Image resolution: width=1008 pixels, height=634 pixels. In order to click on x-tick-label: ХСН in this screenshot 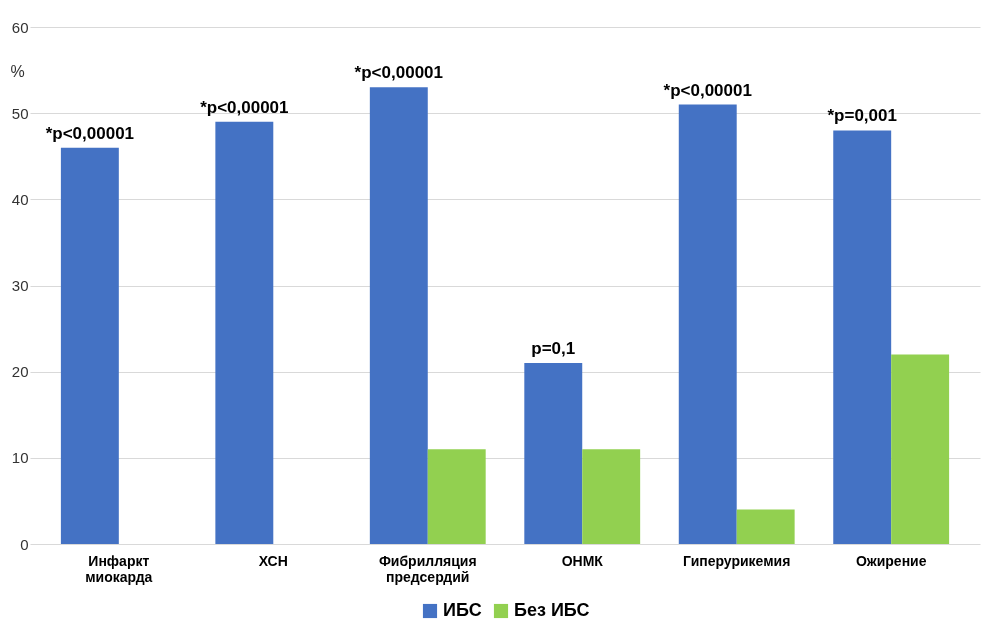, I will do `click(273, 560)`.